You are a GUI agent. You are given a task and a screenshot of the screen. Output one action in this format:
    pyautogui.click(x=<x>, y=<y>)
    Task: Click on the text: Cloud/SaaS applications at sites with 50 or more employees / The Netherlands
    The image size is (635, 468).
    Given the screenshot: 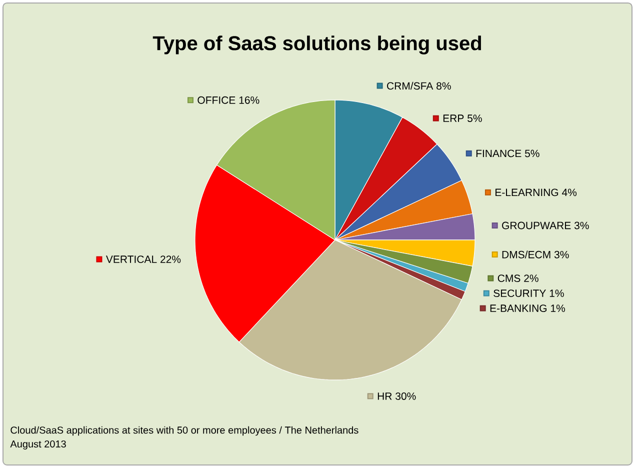 What is the action you would take?
    pyautogui.click(x=184, y=431)
    